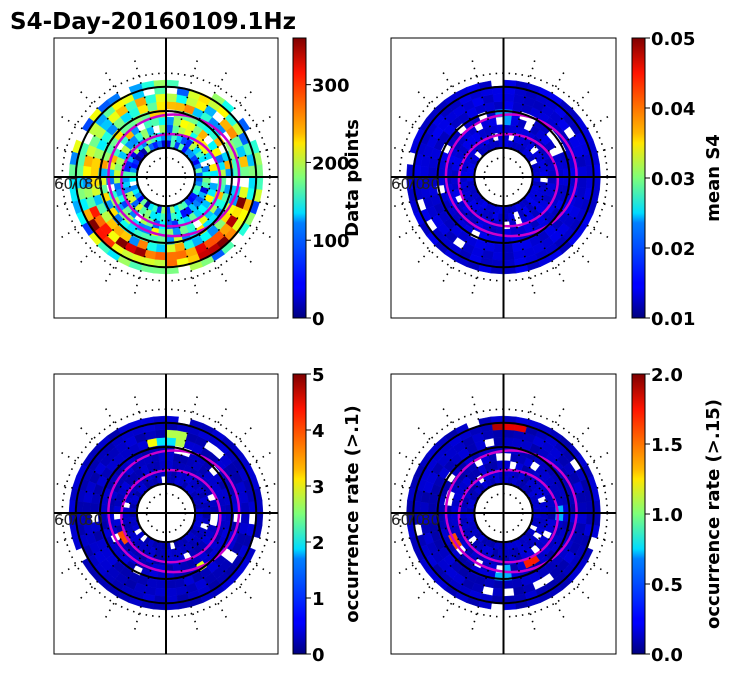  Describe the element at coordinates (673, 109) in the screenshot. I see `colorbar-tick-label: 0.04` at that location.